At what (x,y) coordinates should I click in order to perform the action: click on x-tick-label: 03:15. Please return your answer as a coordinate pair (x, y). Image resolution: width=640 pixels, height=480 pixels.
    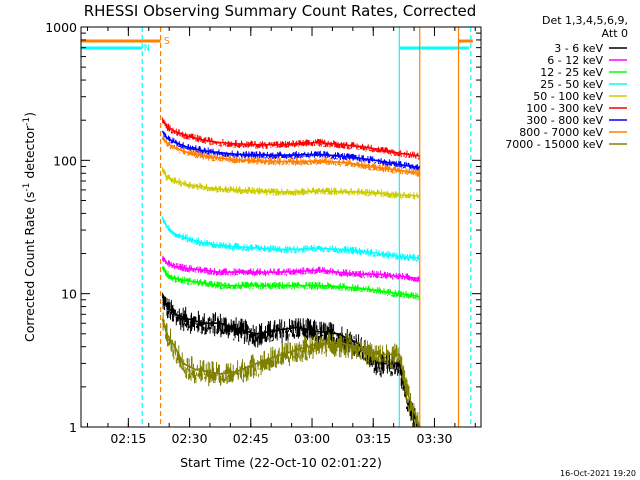
    Looking at the image, I should click on (373, 438).